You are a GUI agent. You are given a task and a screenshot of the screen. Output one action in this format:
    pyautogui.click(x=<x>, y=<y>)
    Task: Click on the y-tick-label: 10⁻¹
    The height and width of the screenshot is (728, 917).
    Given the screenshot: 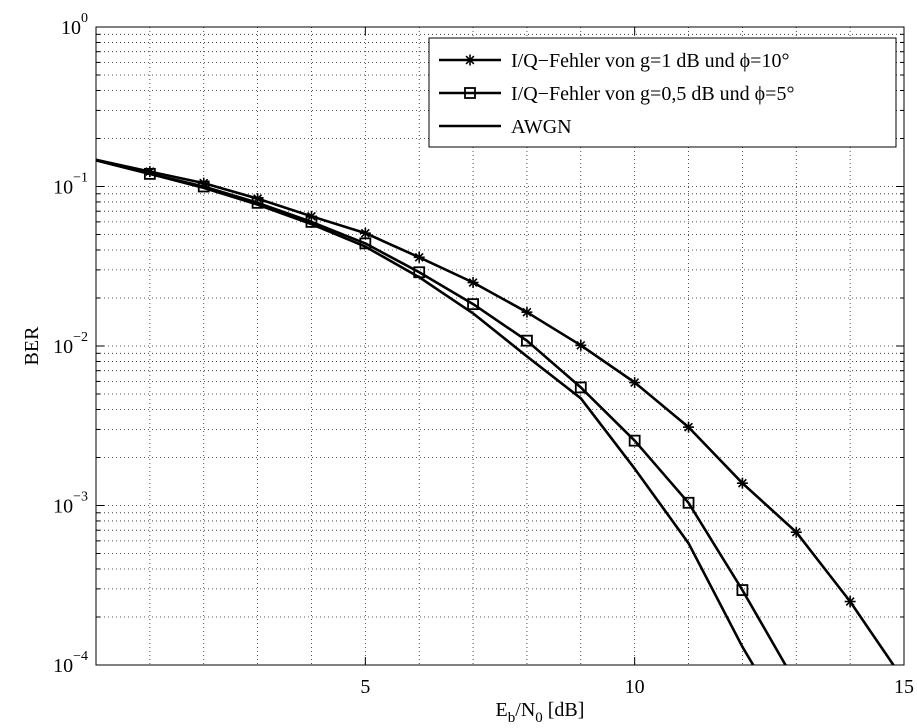 What is the action you would take?
    pyautogui.click(x=70, y=185)
    